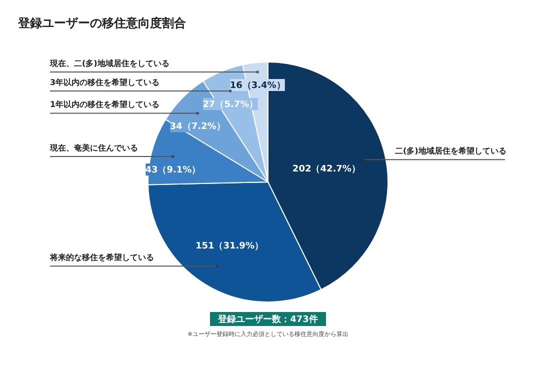 The width and height of the screenshot is (536, 379). I want to click on slice-label: 現在、二(多)地域居住をしている, so click(109, 63).